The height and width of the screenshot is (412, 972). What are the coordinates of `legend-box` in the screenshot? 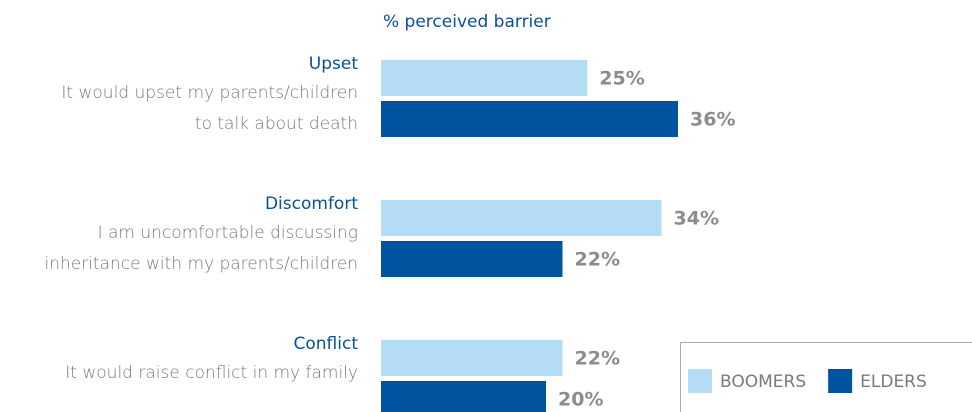 It's located at (826, 377).